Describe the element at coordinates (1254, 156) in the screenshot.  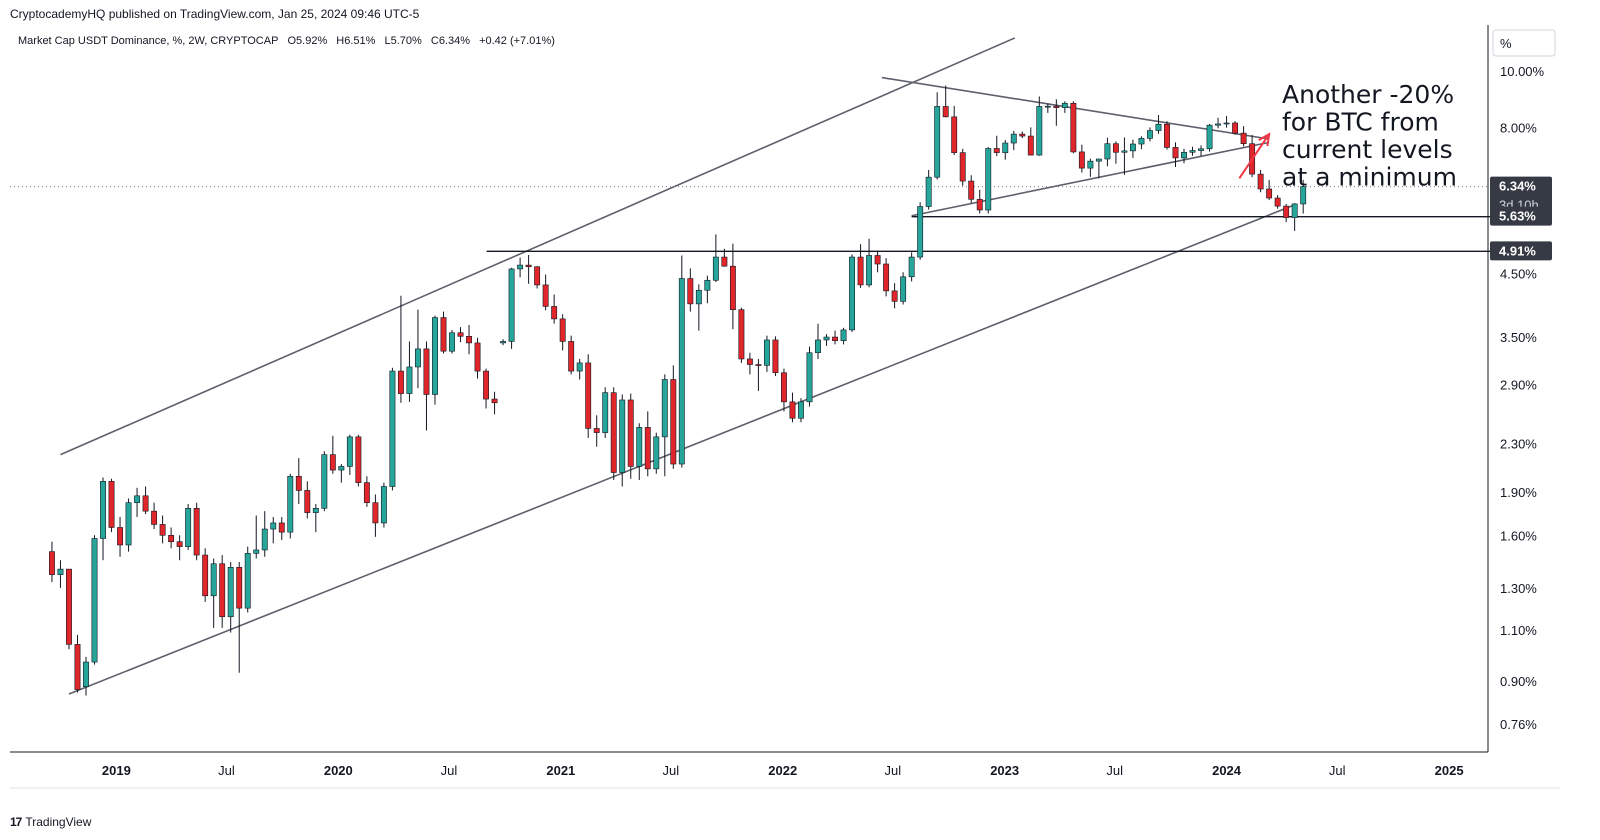
I see `annotation-arrow` at that location.